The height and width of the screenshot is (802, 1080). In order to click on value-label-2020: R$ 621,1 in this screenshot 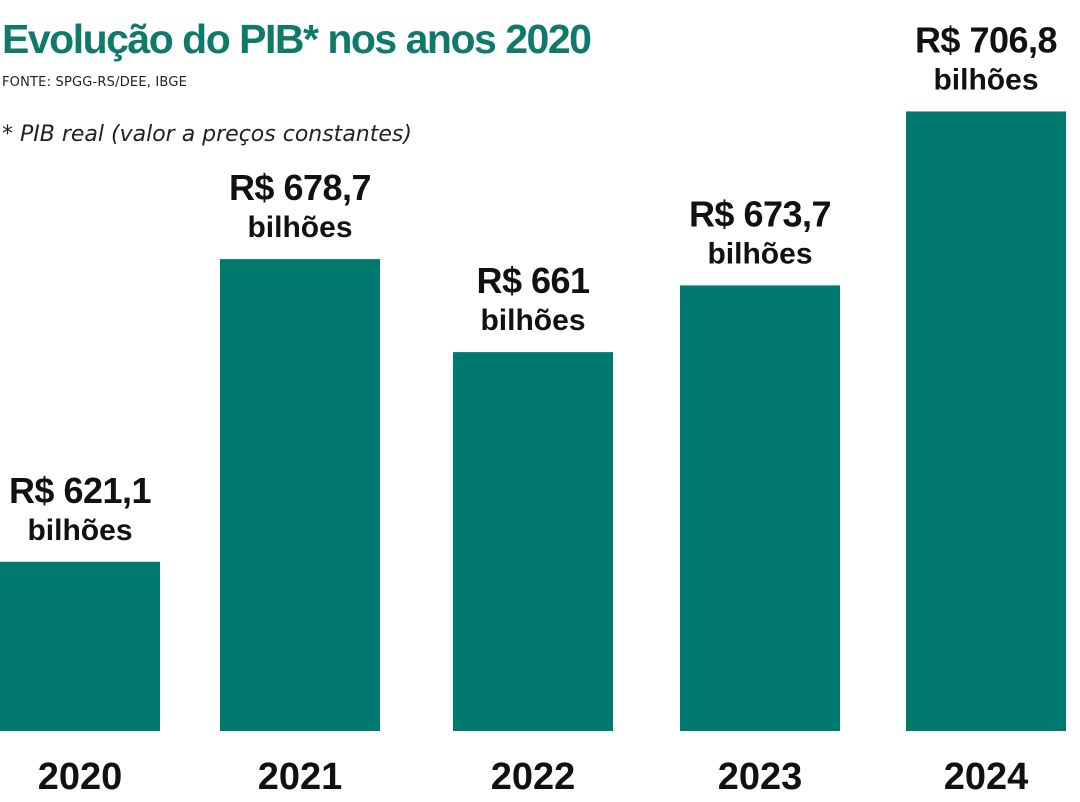, I will do `click(80, 490)`.